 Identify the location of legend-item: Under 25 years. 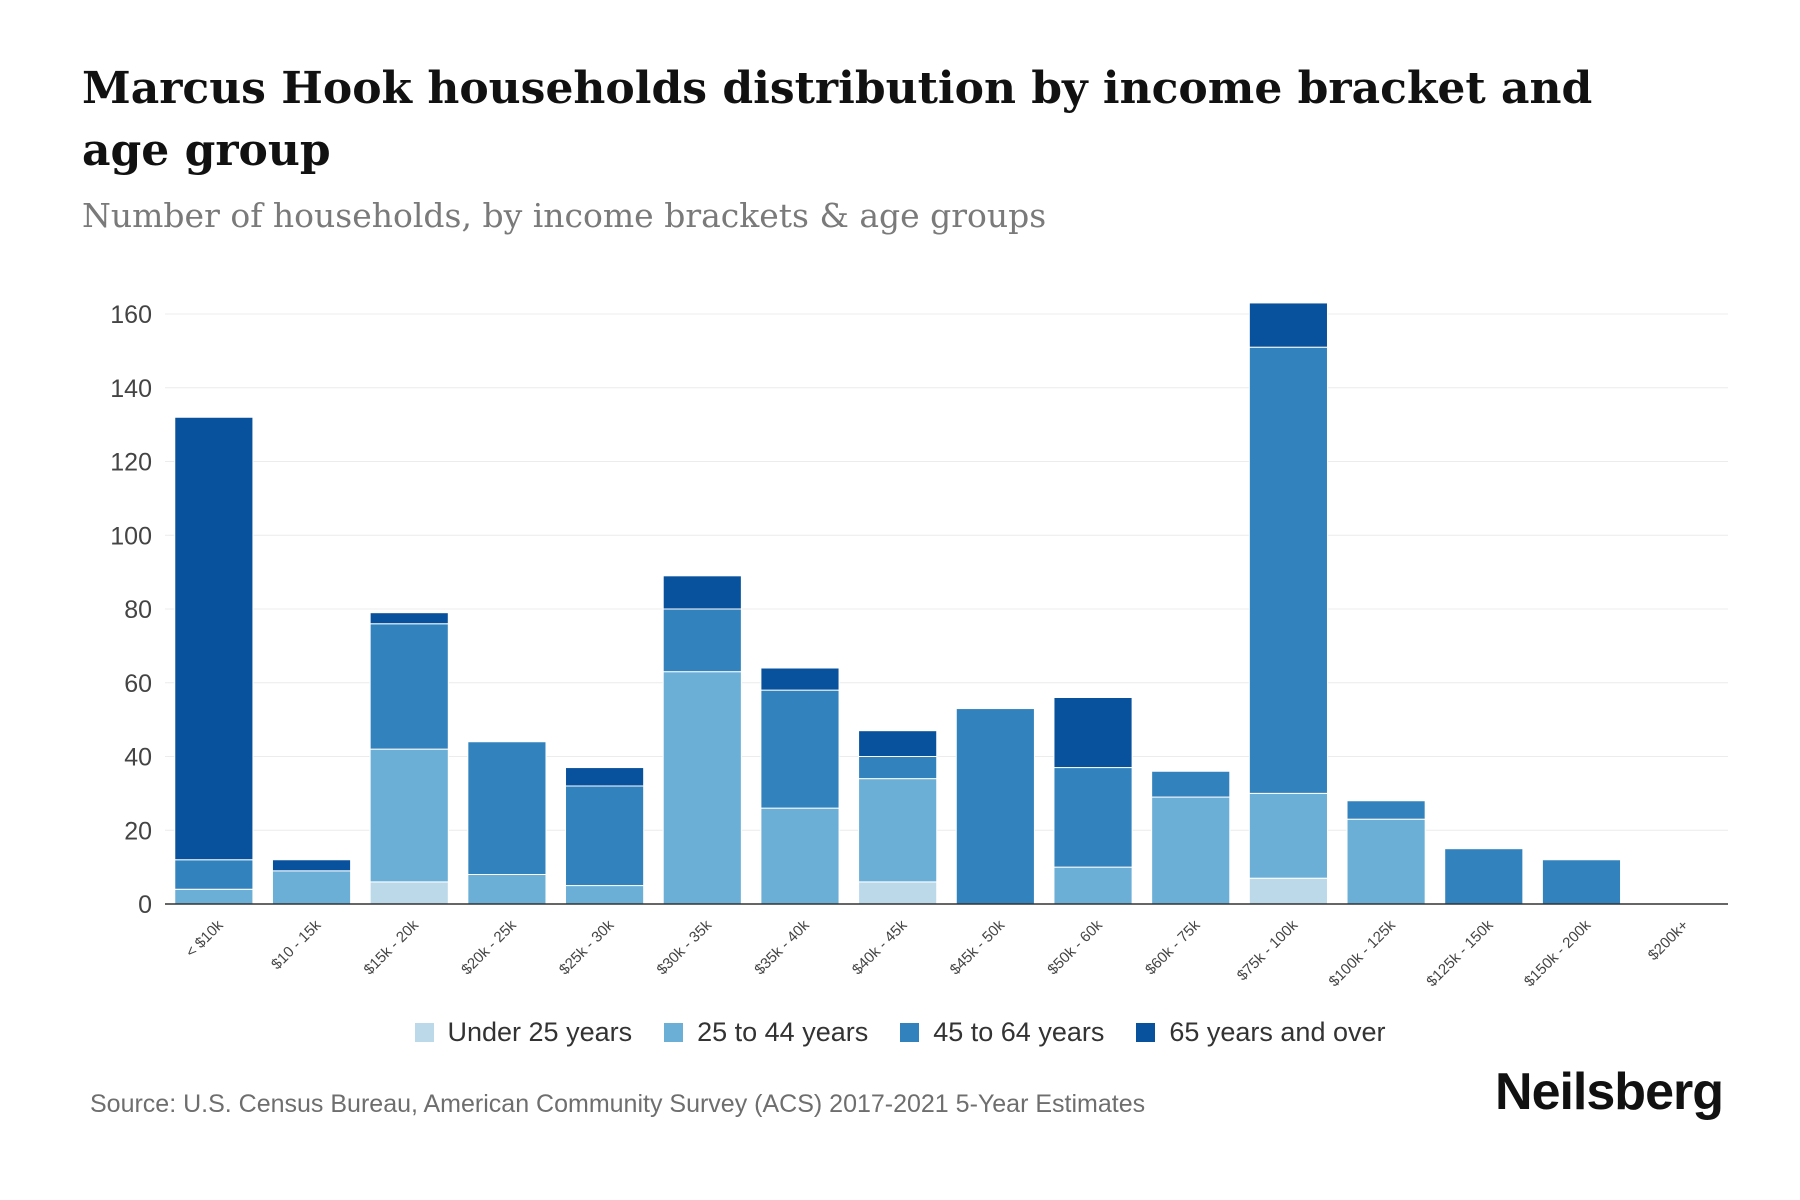
(523, 1032).